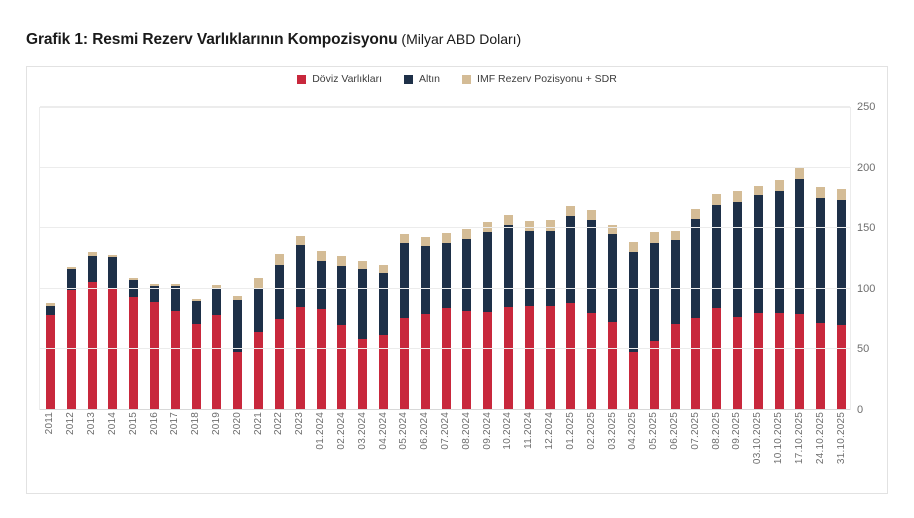 This screenshot has height=518, width=914. Describe the element at coordinates (112, 424) in the screenshot. I see `x-axis-tick-label: 2014` at that location.